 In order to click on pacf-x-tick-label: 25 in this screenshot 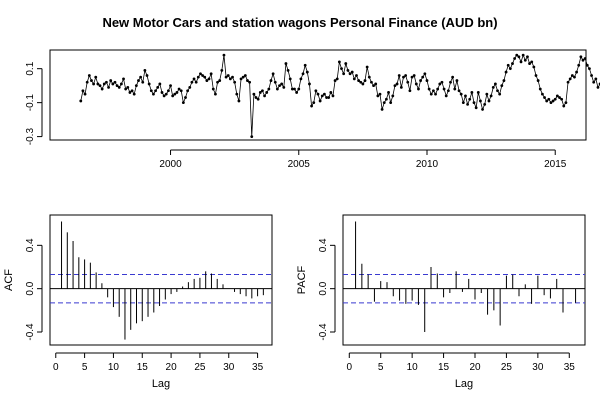, I will do `click(507, 367)`.